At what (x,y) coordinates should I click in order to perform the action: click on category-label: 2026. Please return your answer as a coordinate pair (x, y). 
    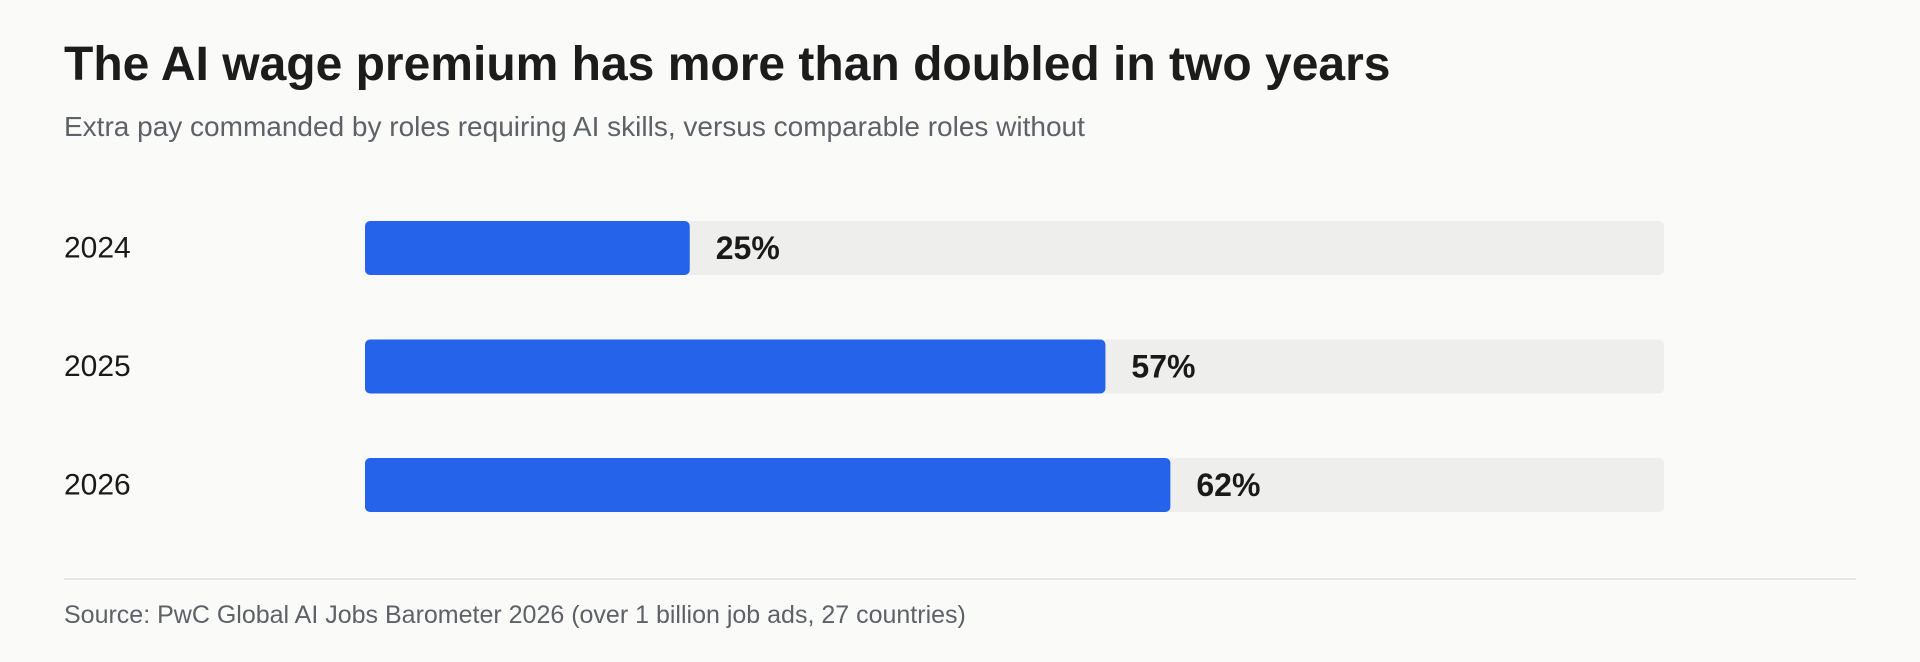
    Looking at the image, I should click on (97, 485).